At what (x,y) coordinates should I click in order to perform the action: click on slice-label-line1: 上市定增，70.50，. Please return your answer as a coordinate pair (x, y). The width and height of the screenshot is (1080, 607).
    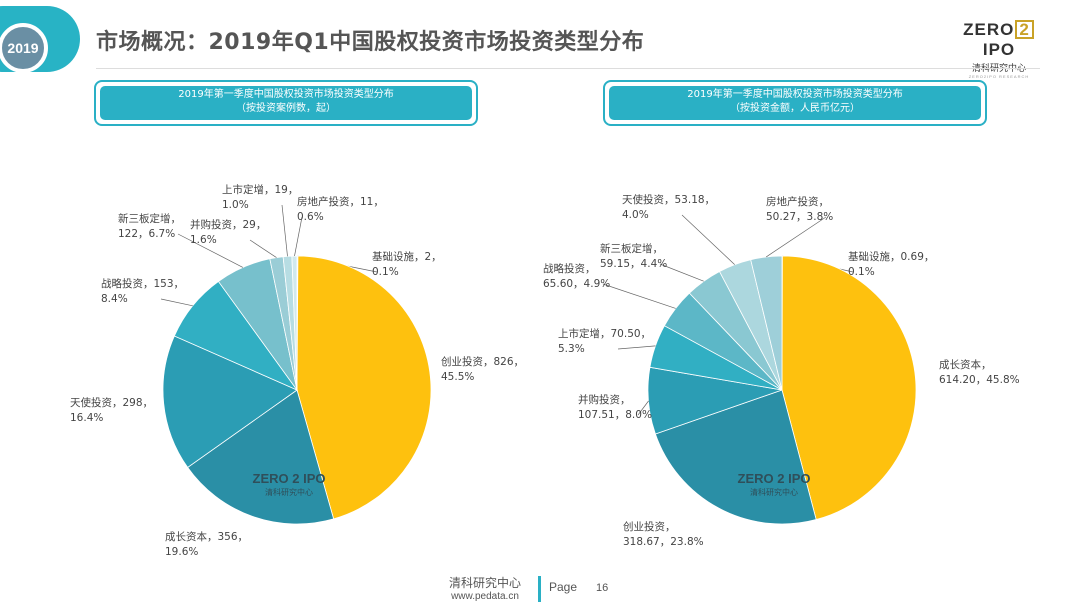
    Looking at the image, I should click on (605, 334).